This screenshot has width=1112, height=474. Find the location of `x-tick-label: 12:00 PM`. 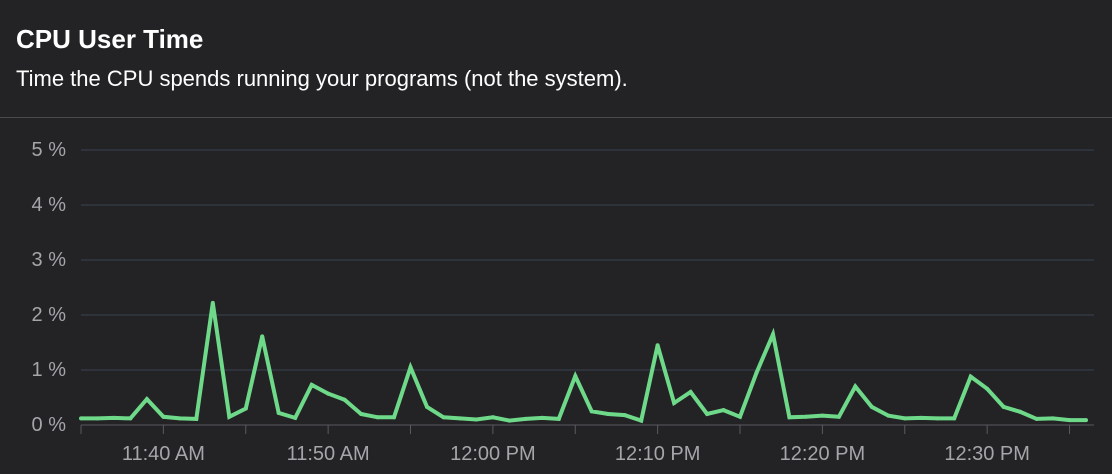

x-tick-label: 12:00 PM is located at coordinates (493, 454).